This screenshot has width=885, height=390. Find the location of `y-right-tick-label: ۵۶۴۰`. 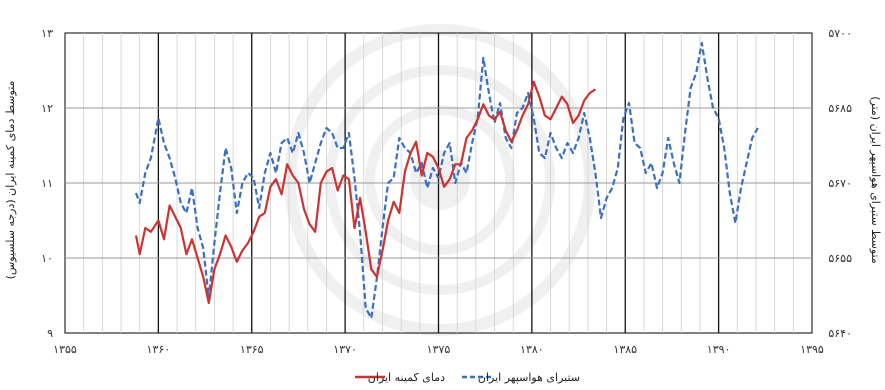

y-right-tick-label: ۵۶۴۰ is located at coordinates (840, 333).